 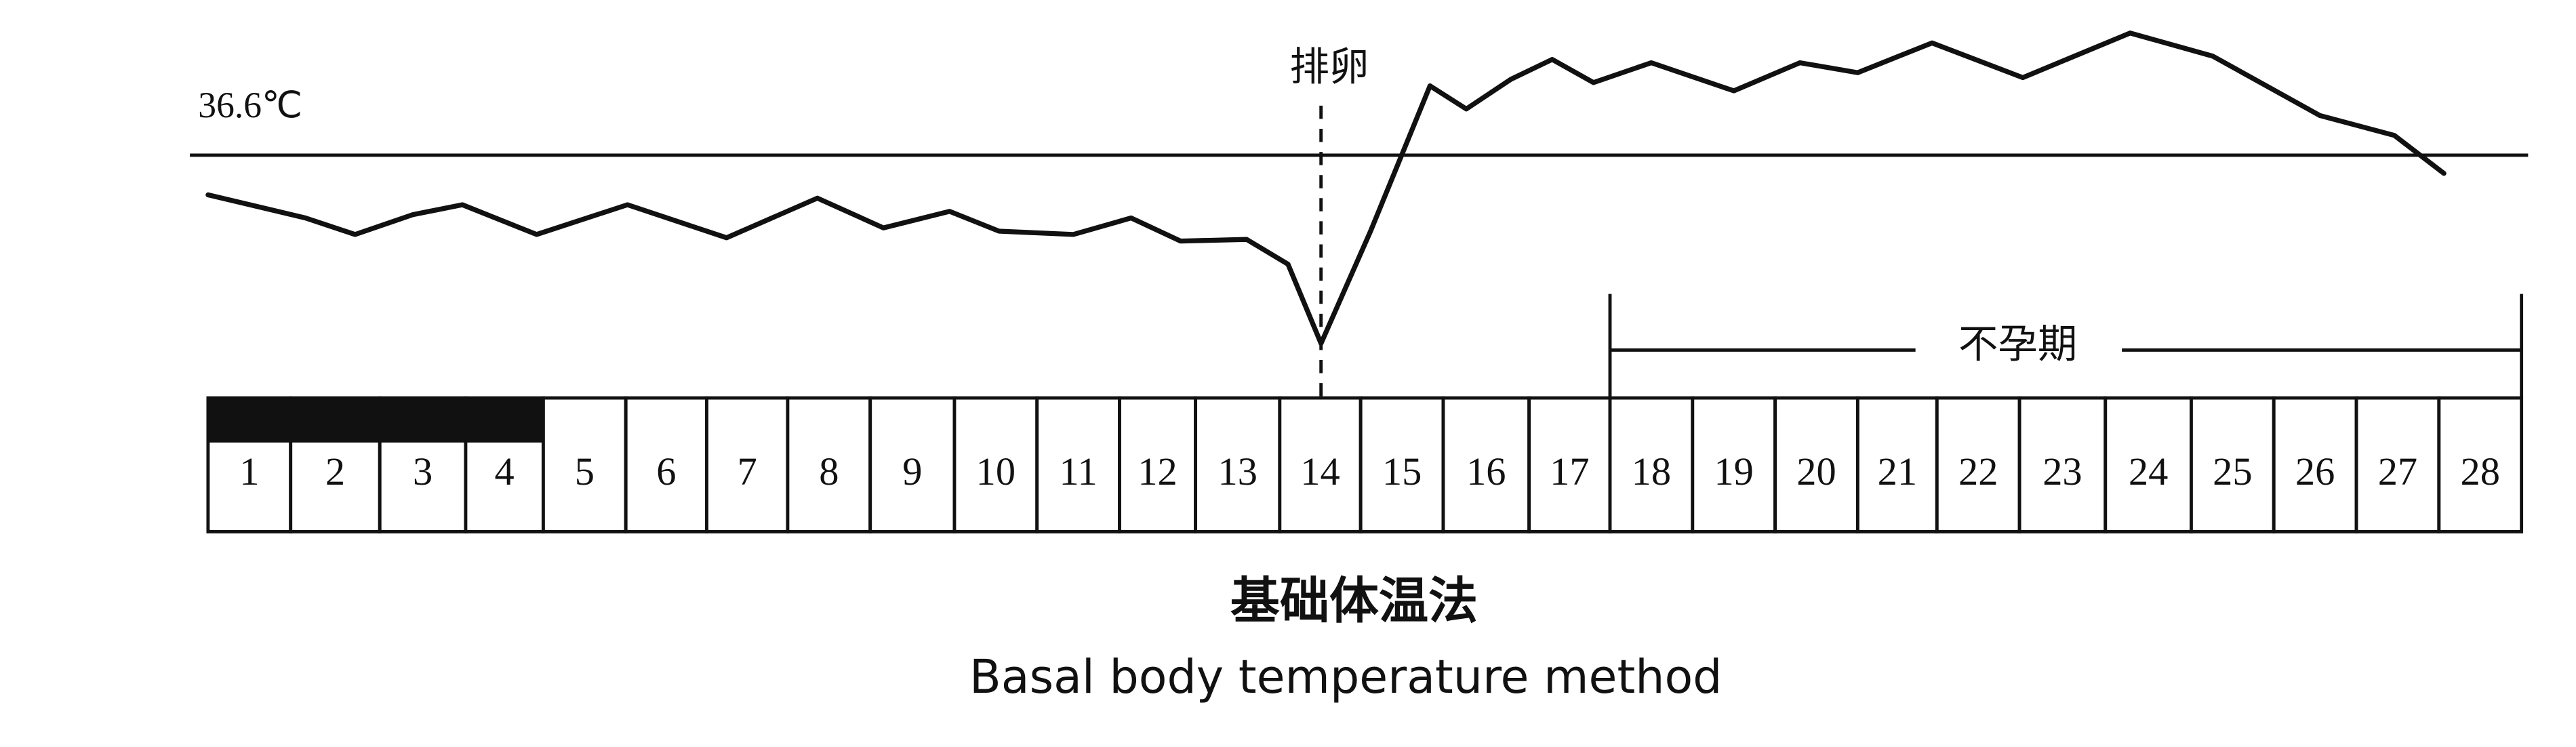 What do you see at coordinates (1157, 471) in the screenshot?
I see `day-number: 12` at bounding box center [1157, 471].